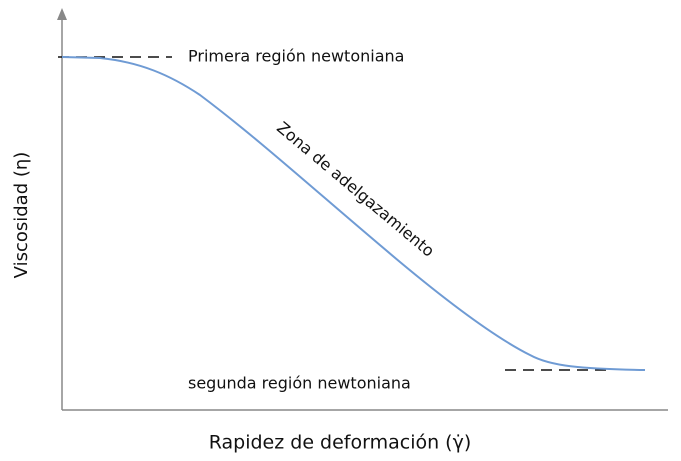 Image resolution: width=681 pixels, height=461 pixels. I want to click on y-axis-label: Viscosidad (η), so click(21, 215).